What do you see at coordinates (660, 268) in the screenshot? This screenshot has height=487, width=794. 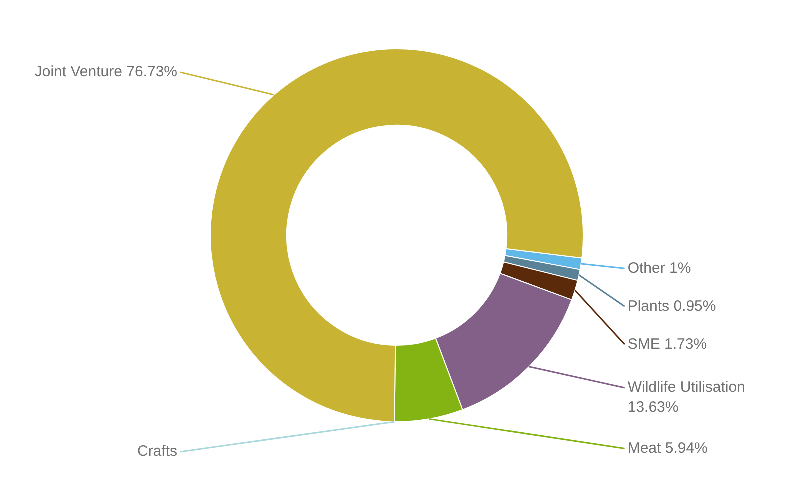 I see `slice-label: Other 1%` at bounding box center [660, 268].